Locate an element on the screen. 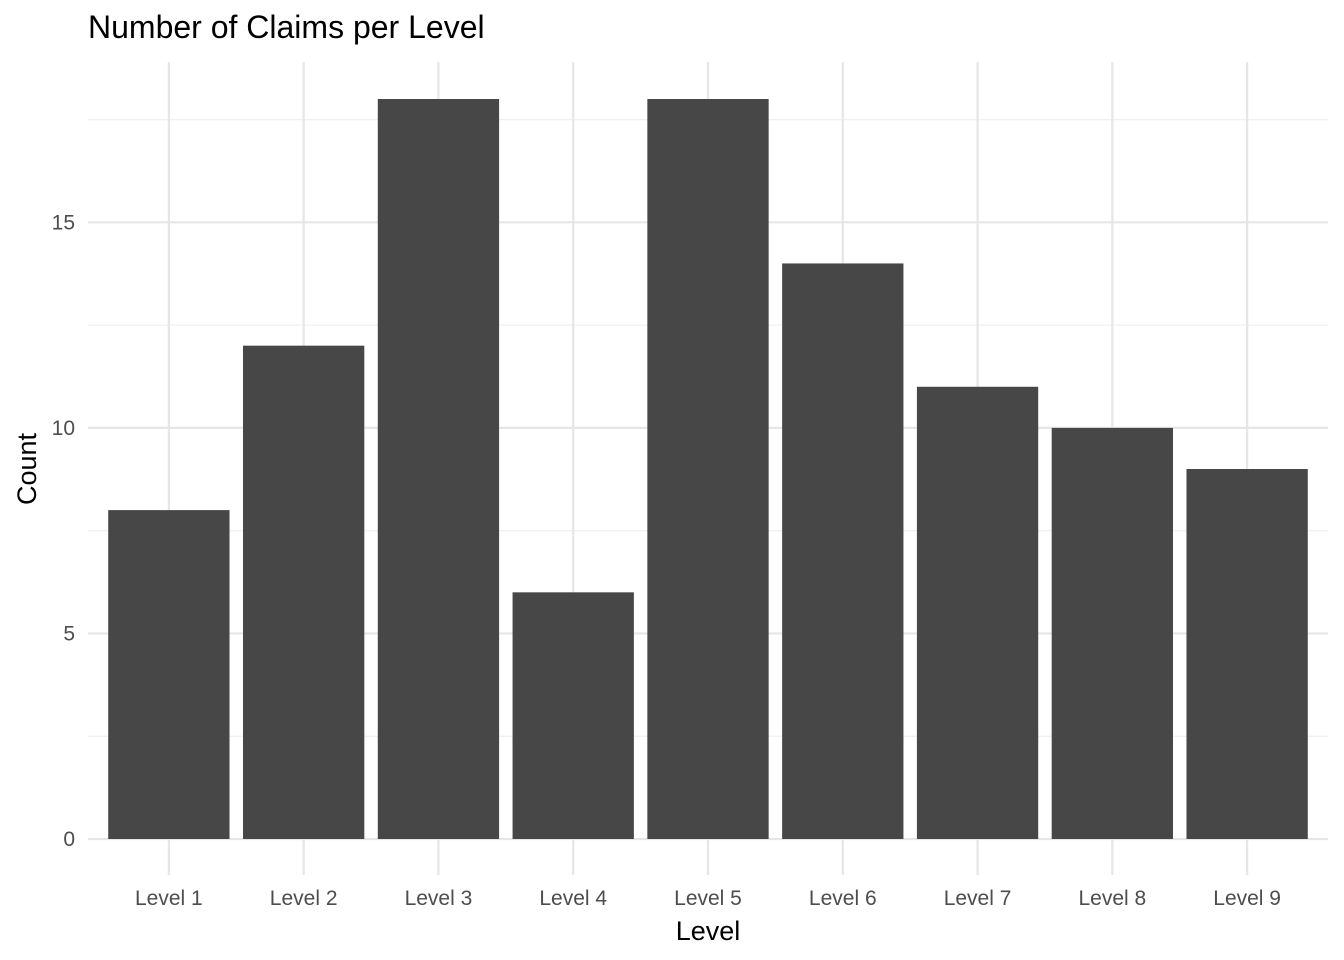  y-tick-label: 0 is located at coordinates (69, 839).